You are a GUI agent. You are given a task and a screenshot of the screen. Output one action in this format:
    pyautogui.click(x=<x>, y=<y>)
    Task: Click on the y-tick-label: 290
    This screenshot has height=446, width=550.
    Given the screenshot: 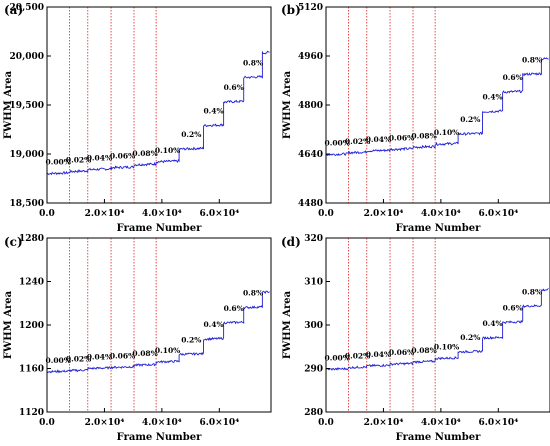 What is the action you would take?
    pyautogui.click(x=313, y=370)
    